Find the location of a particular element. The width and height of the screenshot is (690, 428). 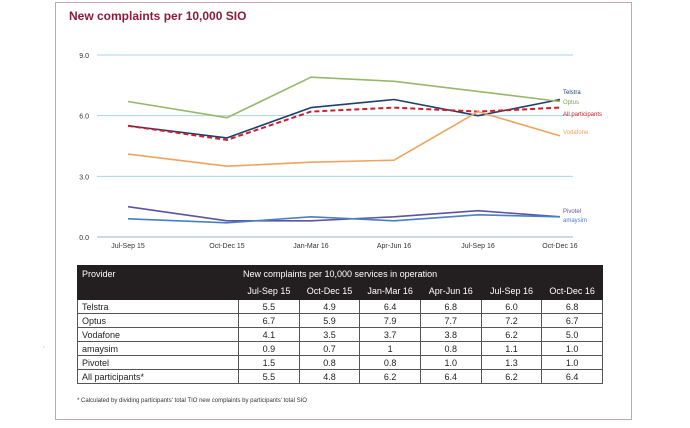

value-cell: 1.3 is located at coordinates (511, 362).